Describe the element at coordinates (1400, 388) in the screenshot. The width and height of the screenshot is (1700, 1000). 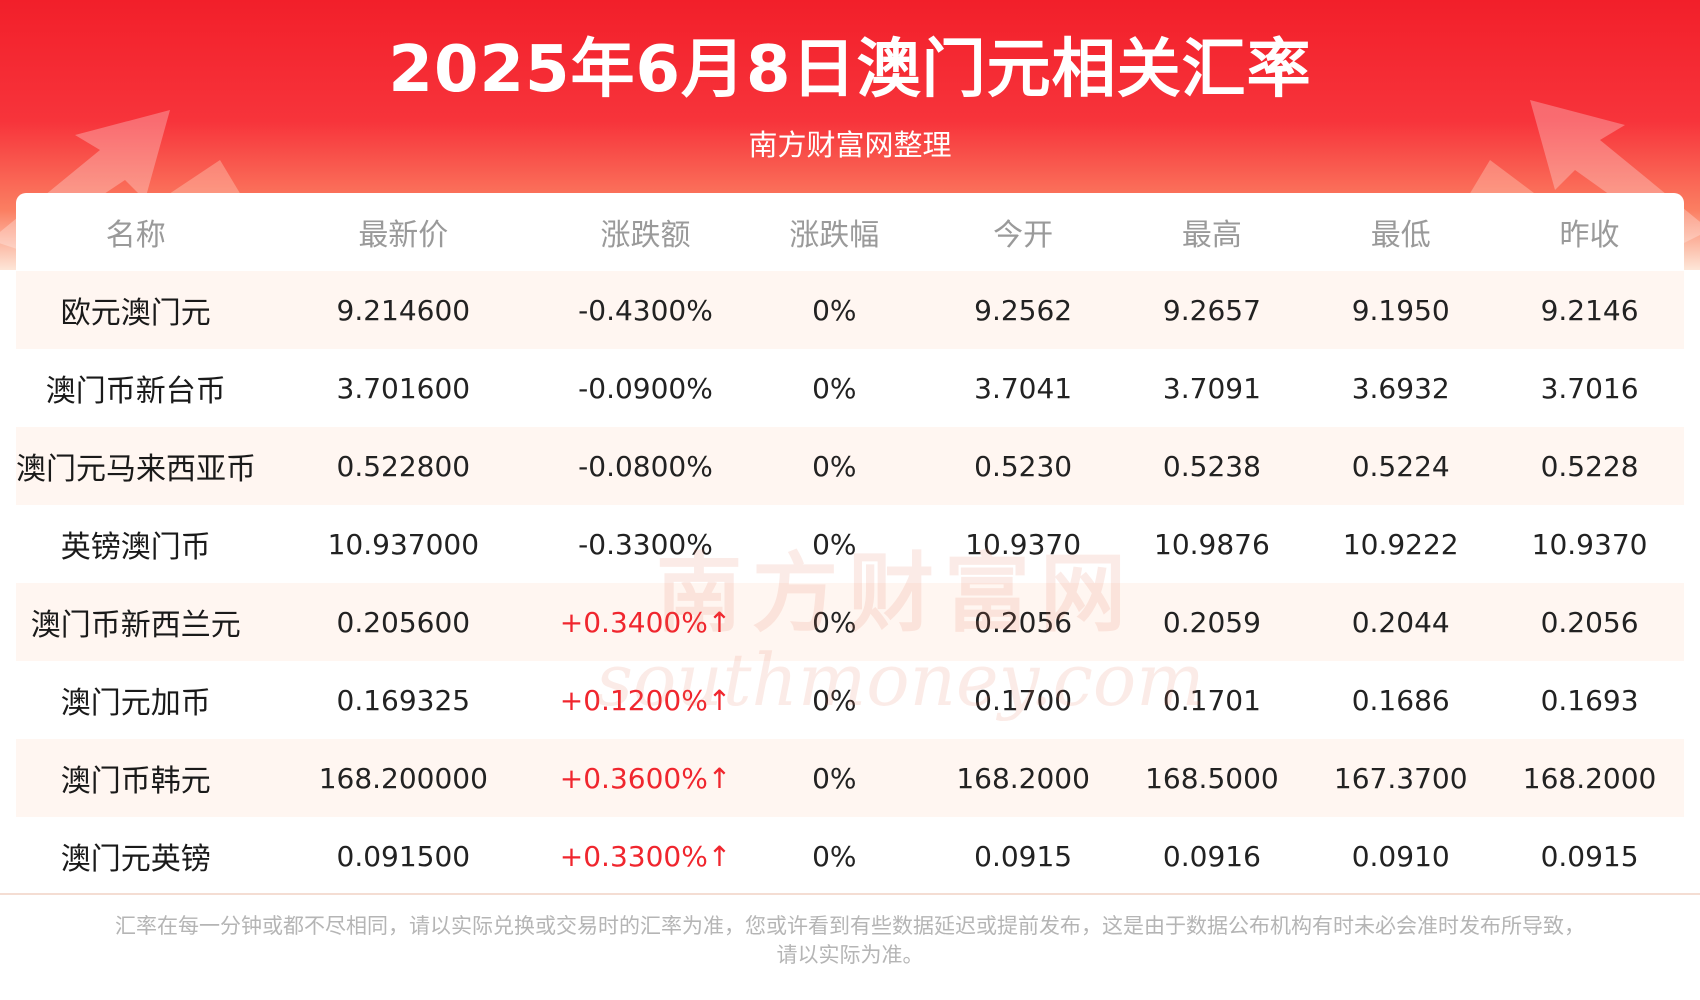
I see `low-price: 3.6932` at that location.